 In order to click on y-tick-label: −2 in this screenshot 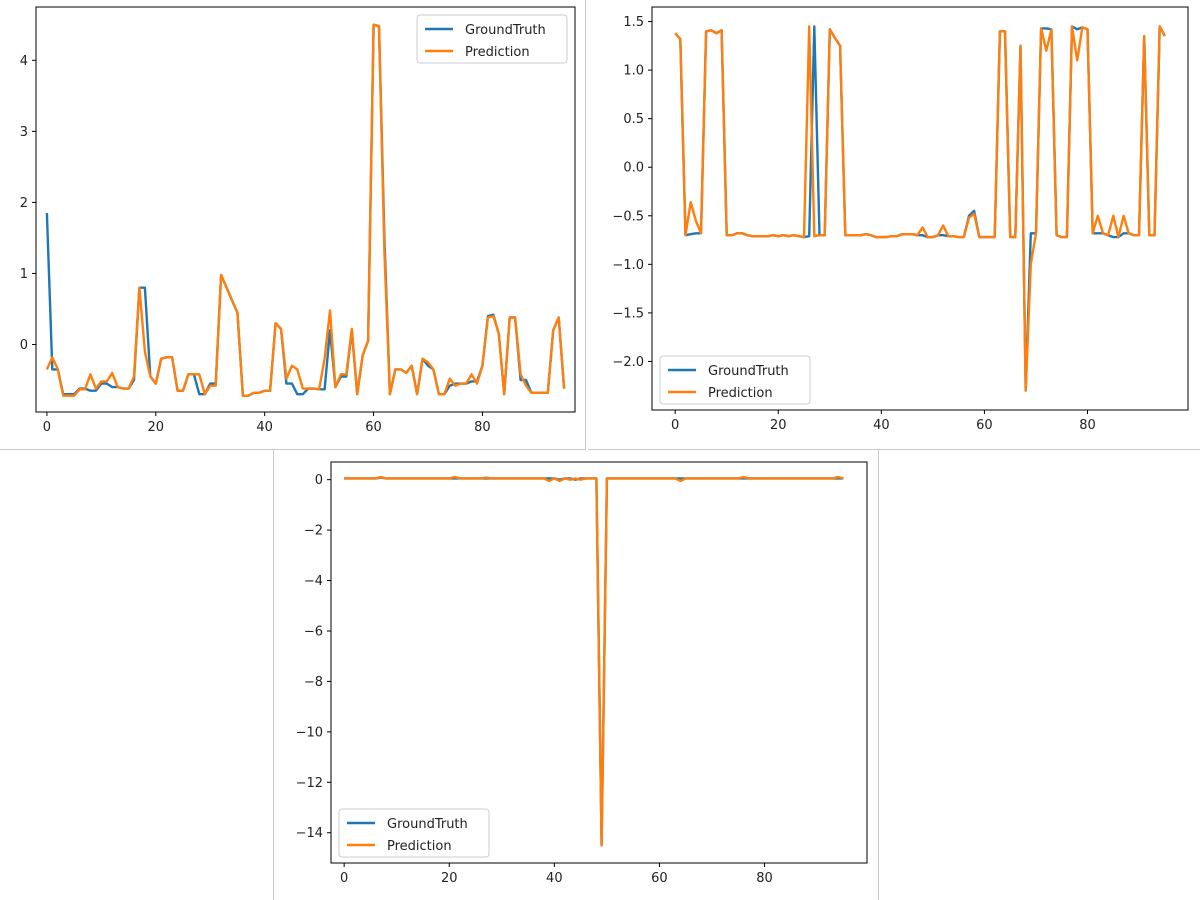, I will do `click(313, 531)`.